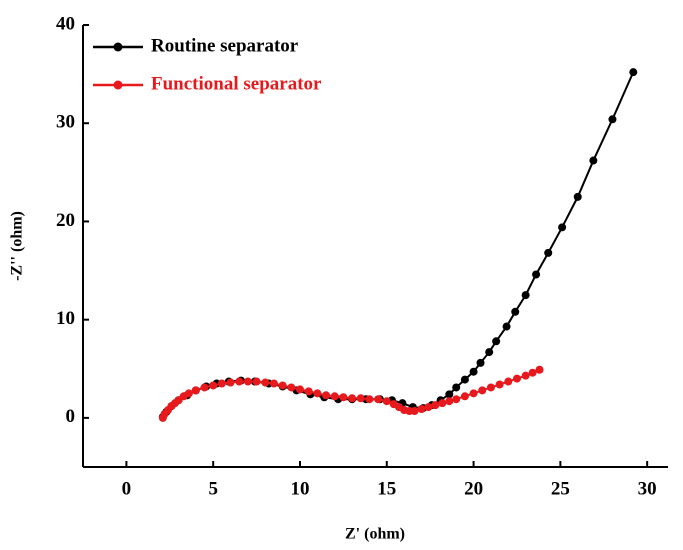  I want to click on y-tick-label: 10, so click(65, 318).